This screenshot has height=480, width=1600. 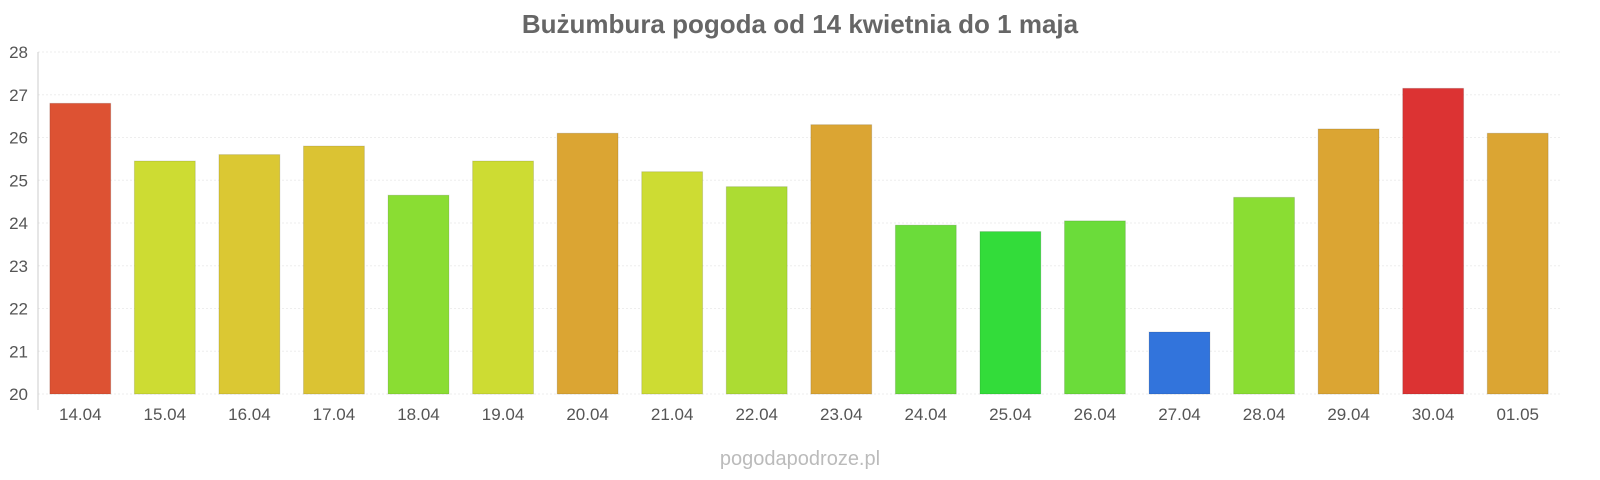 I want to click on bar-28.04, so click(x=1264, y=295).